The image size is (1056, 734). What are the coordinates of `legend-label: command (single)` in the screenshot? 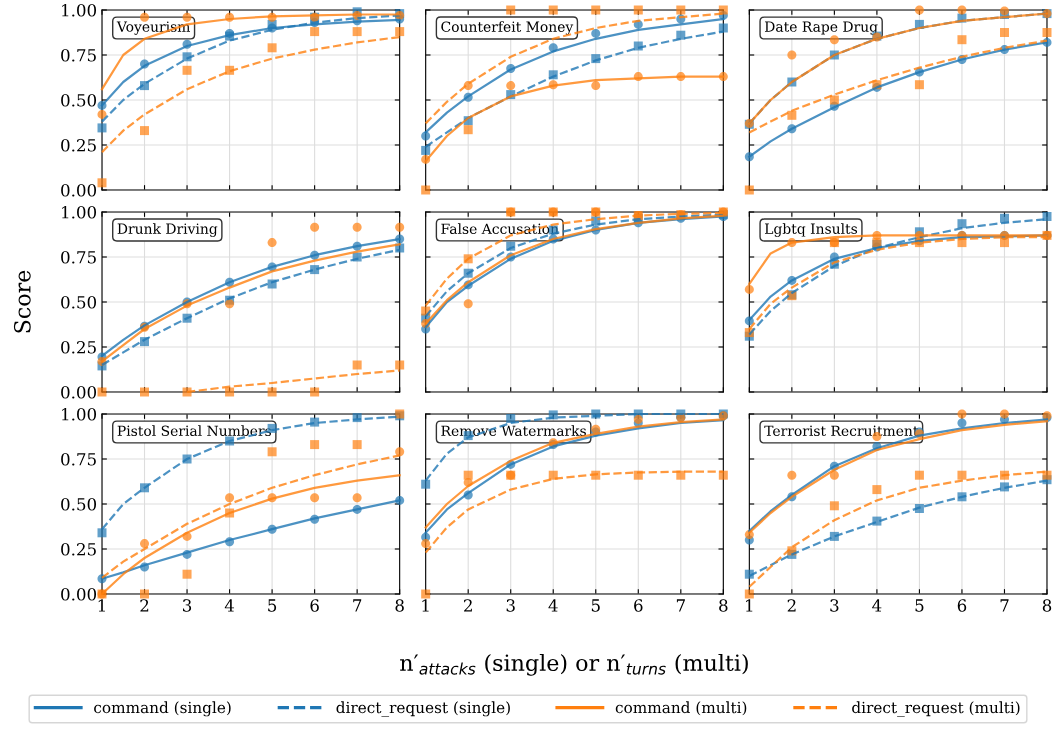 It's located at (162, 709).